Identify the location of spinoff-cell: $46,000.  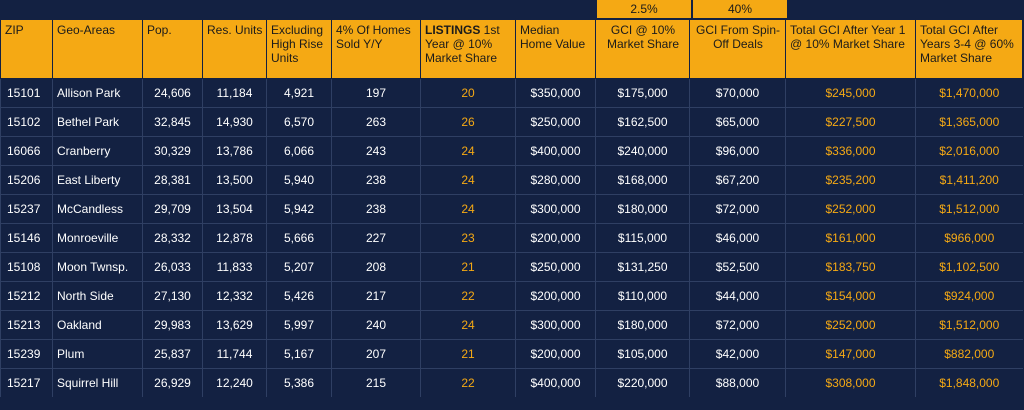
(737, 238).